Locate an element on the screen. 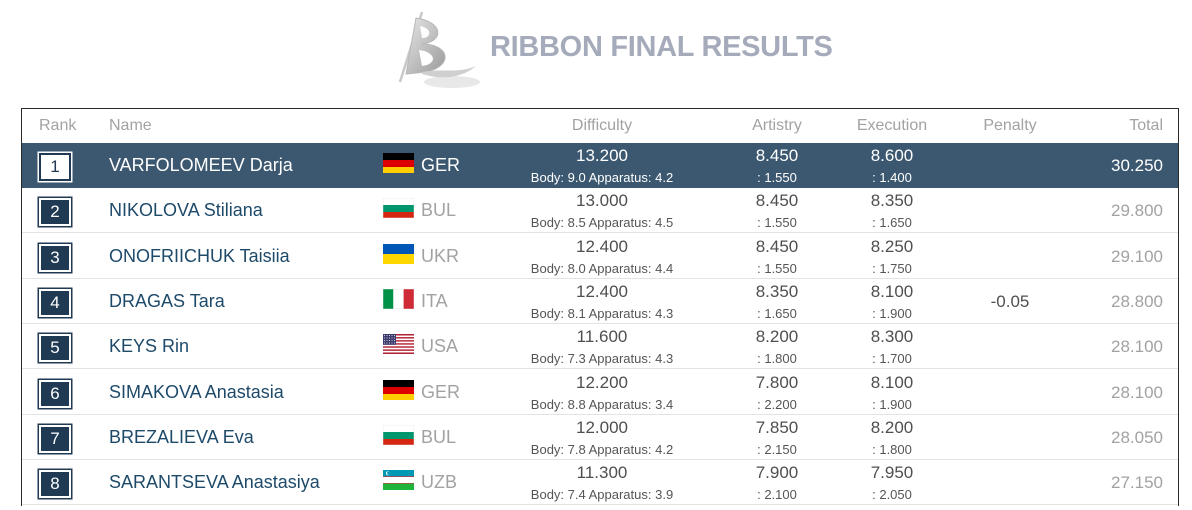 This screenshot has width=1192, height=510. athlete-name: BREZALIEVA Eva is located at coordinates (181, 436).